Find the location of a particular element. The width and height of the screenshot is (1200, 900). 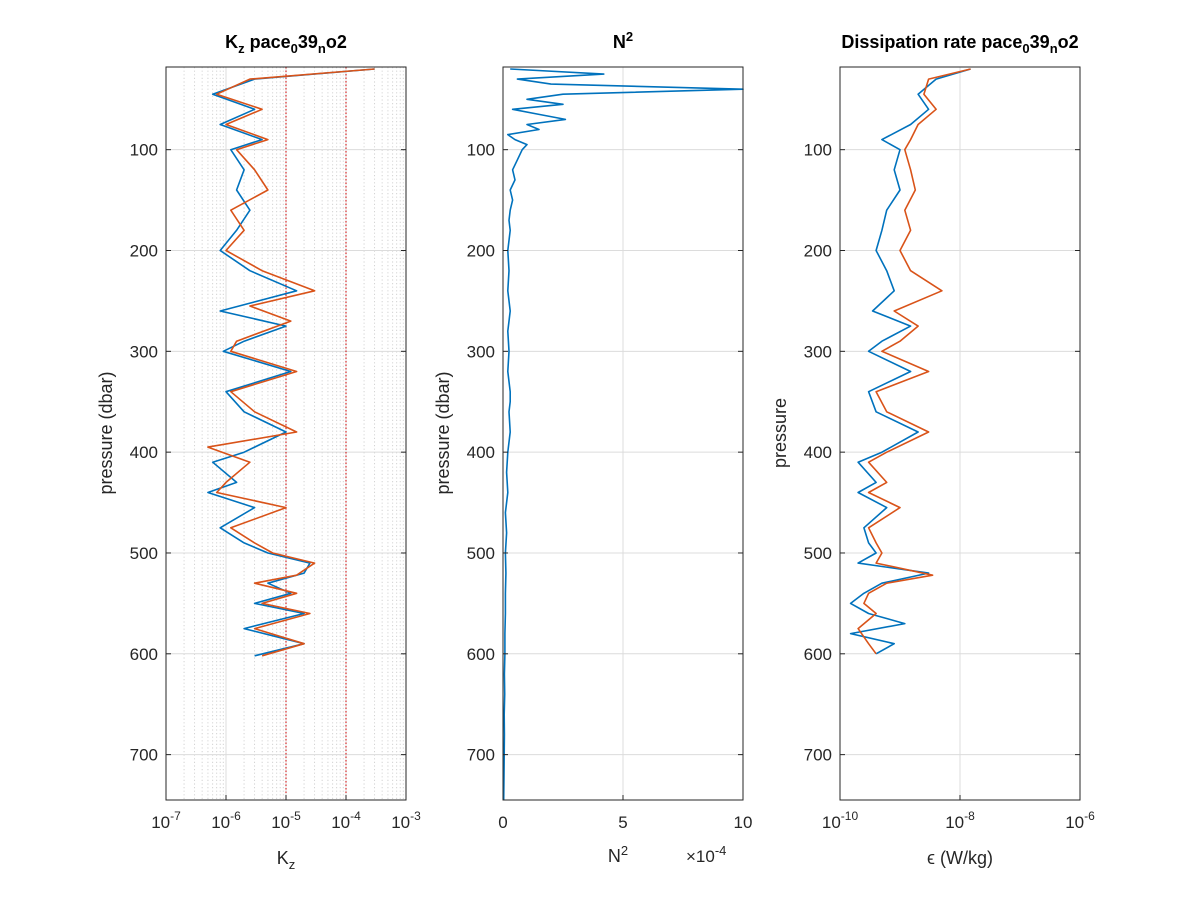

n2-x-tick-label: 5 is located at coordinates (622, 822).